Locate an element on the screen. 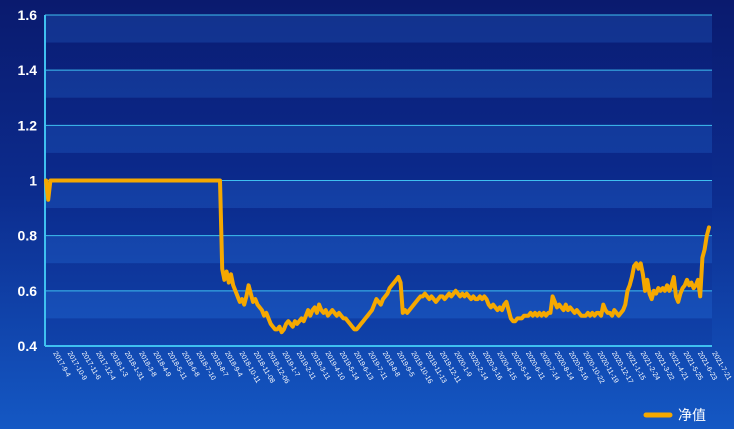 The image size is (734, 429). y-tick-label: 1.4 is located at coordinates (28, 70).